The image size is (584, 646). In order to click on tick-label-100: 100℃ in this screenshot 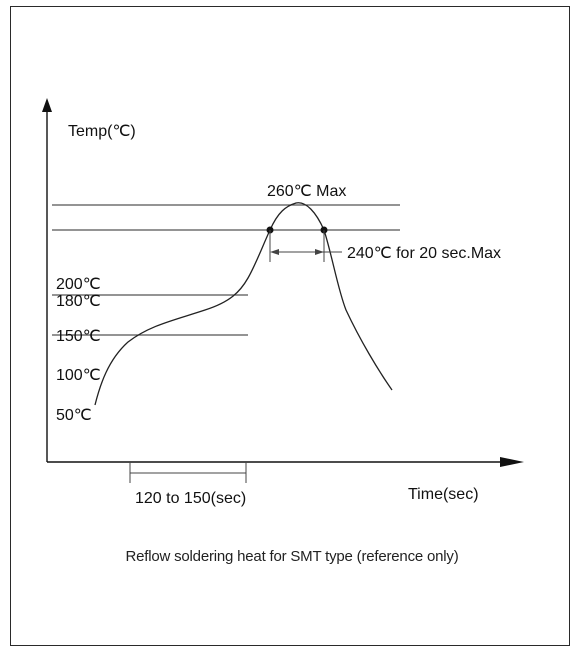, I will do `click(78, 375)`.